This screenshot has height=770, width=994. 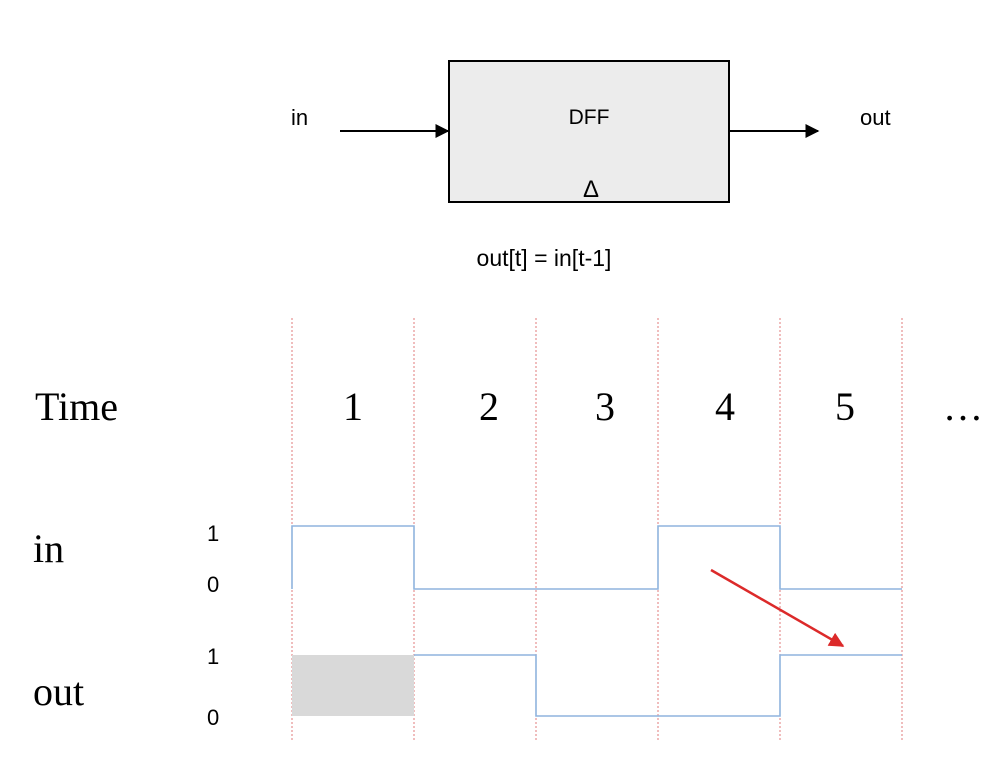 I want to click on signal-out-high: 1, so click(x=213, y=656).